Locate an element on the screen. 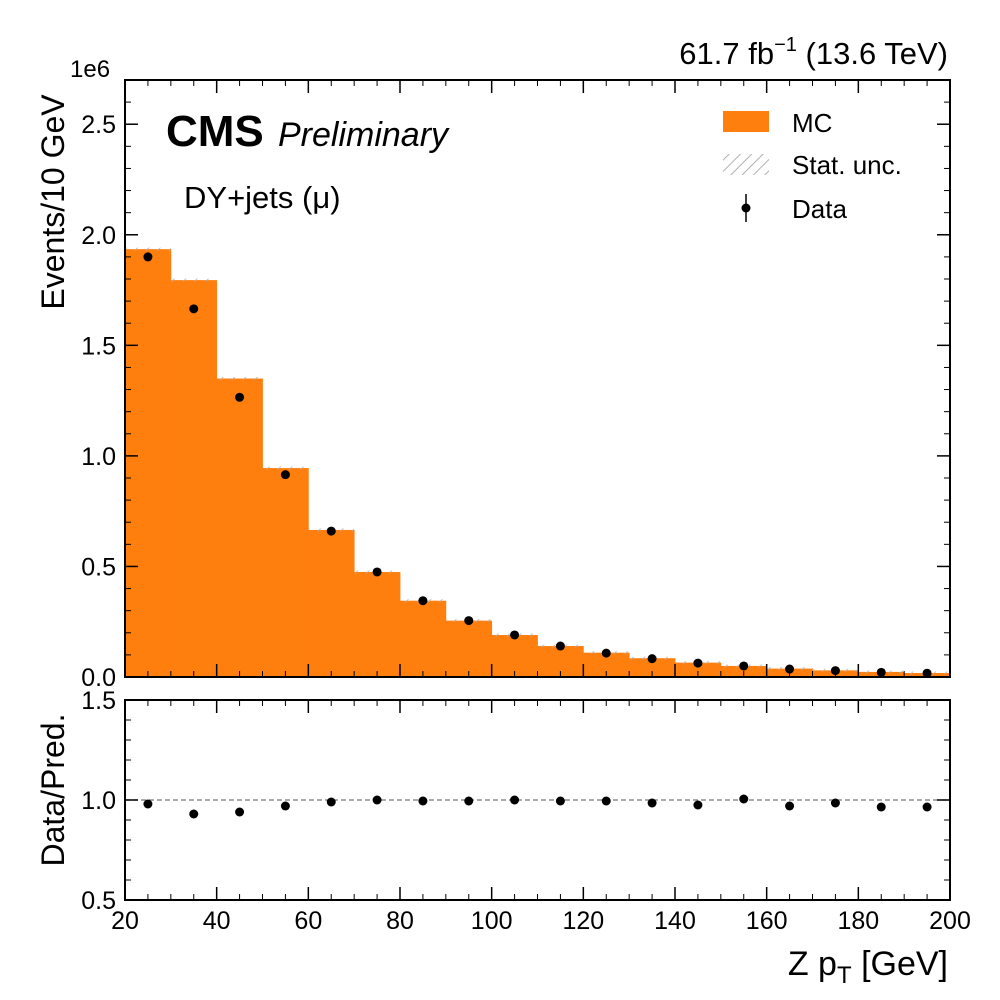  x-tick-label: 20 is located at coordinates (125, 921).